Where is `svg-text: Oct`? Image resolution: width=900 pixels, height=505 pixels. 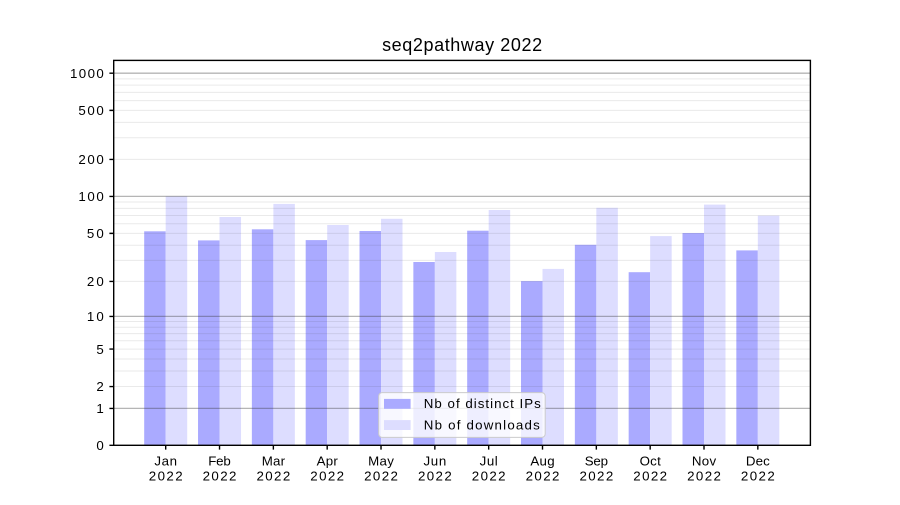 svg-text: Oct is located at coordinates (650, 461).